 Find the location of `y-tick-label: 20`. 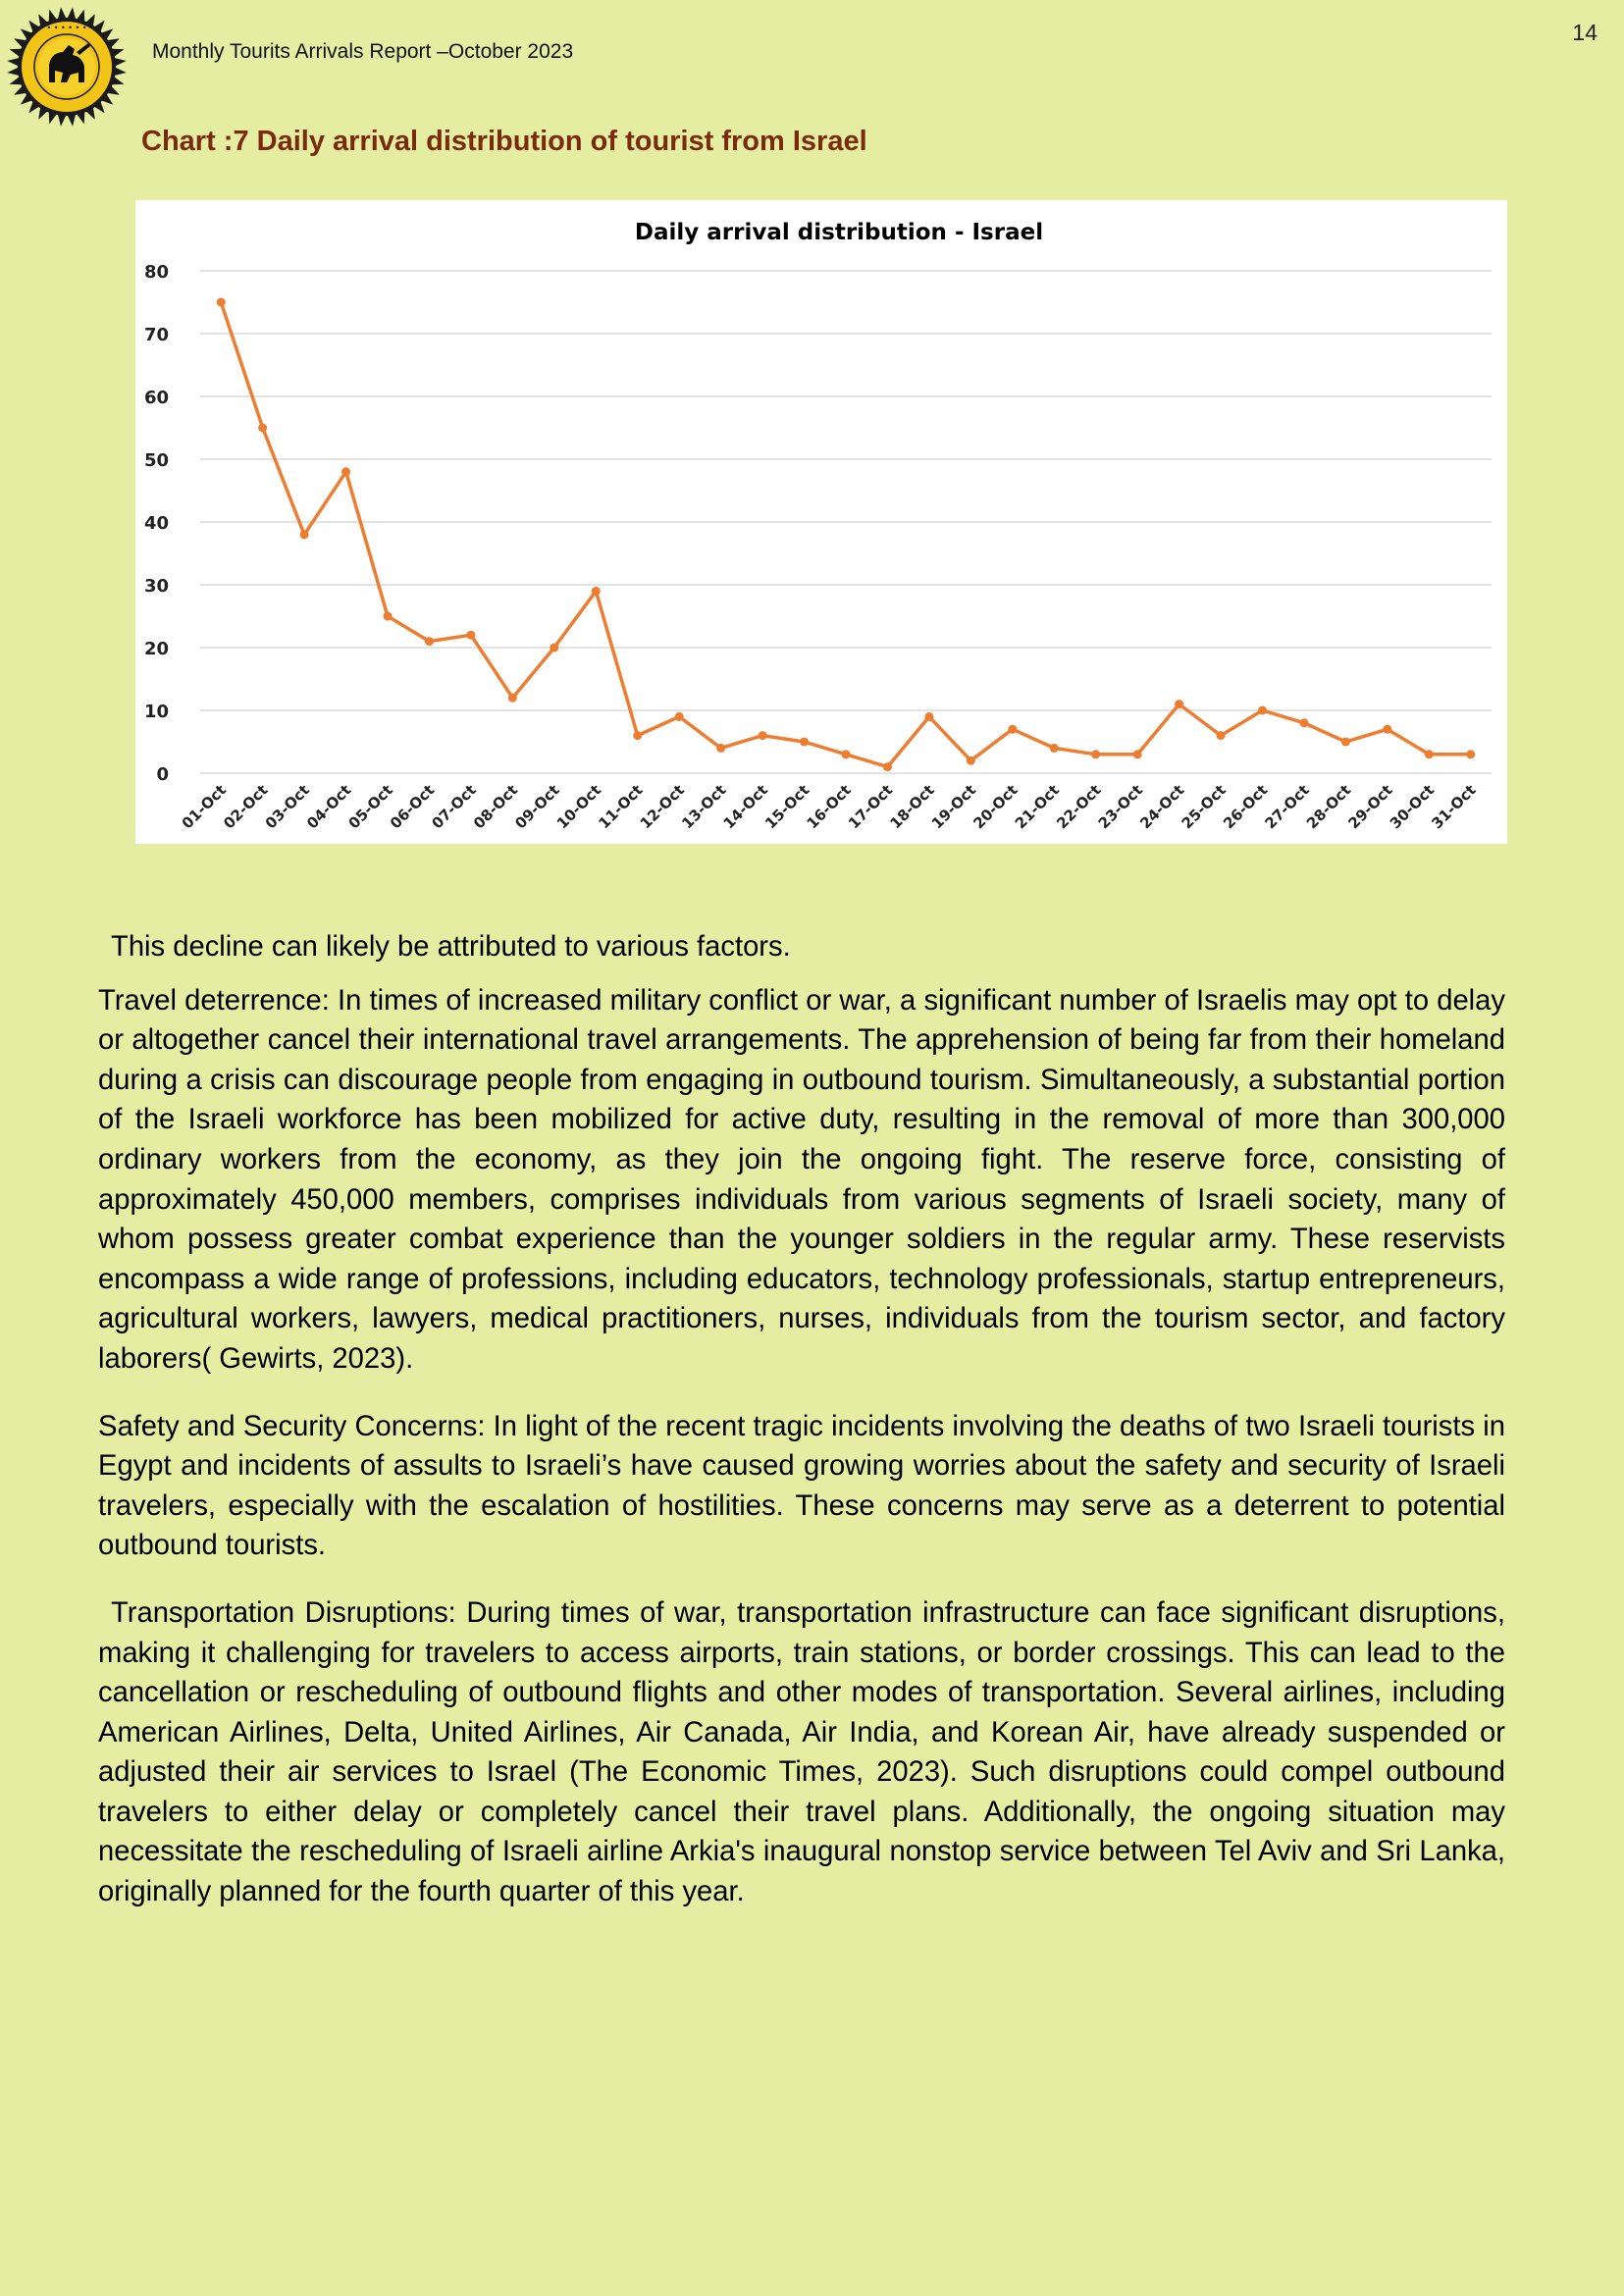

y-tick-label: 20 is located at coordinates (156, 649).